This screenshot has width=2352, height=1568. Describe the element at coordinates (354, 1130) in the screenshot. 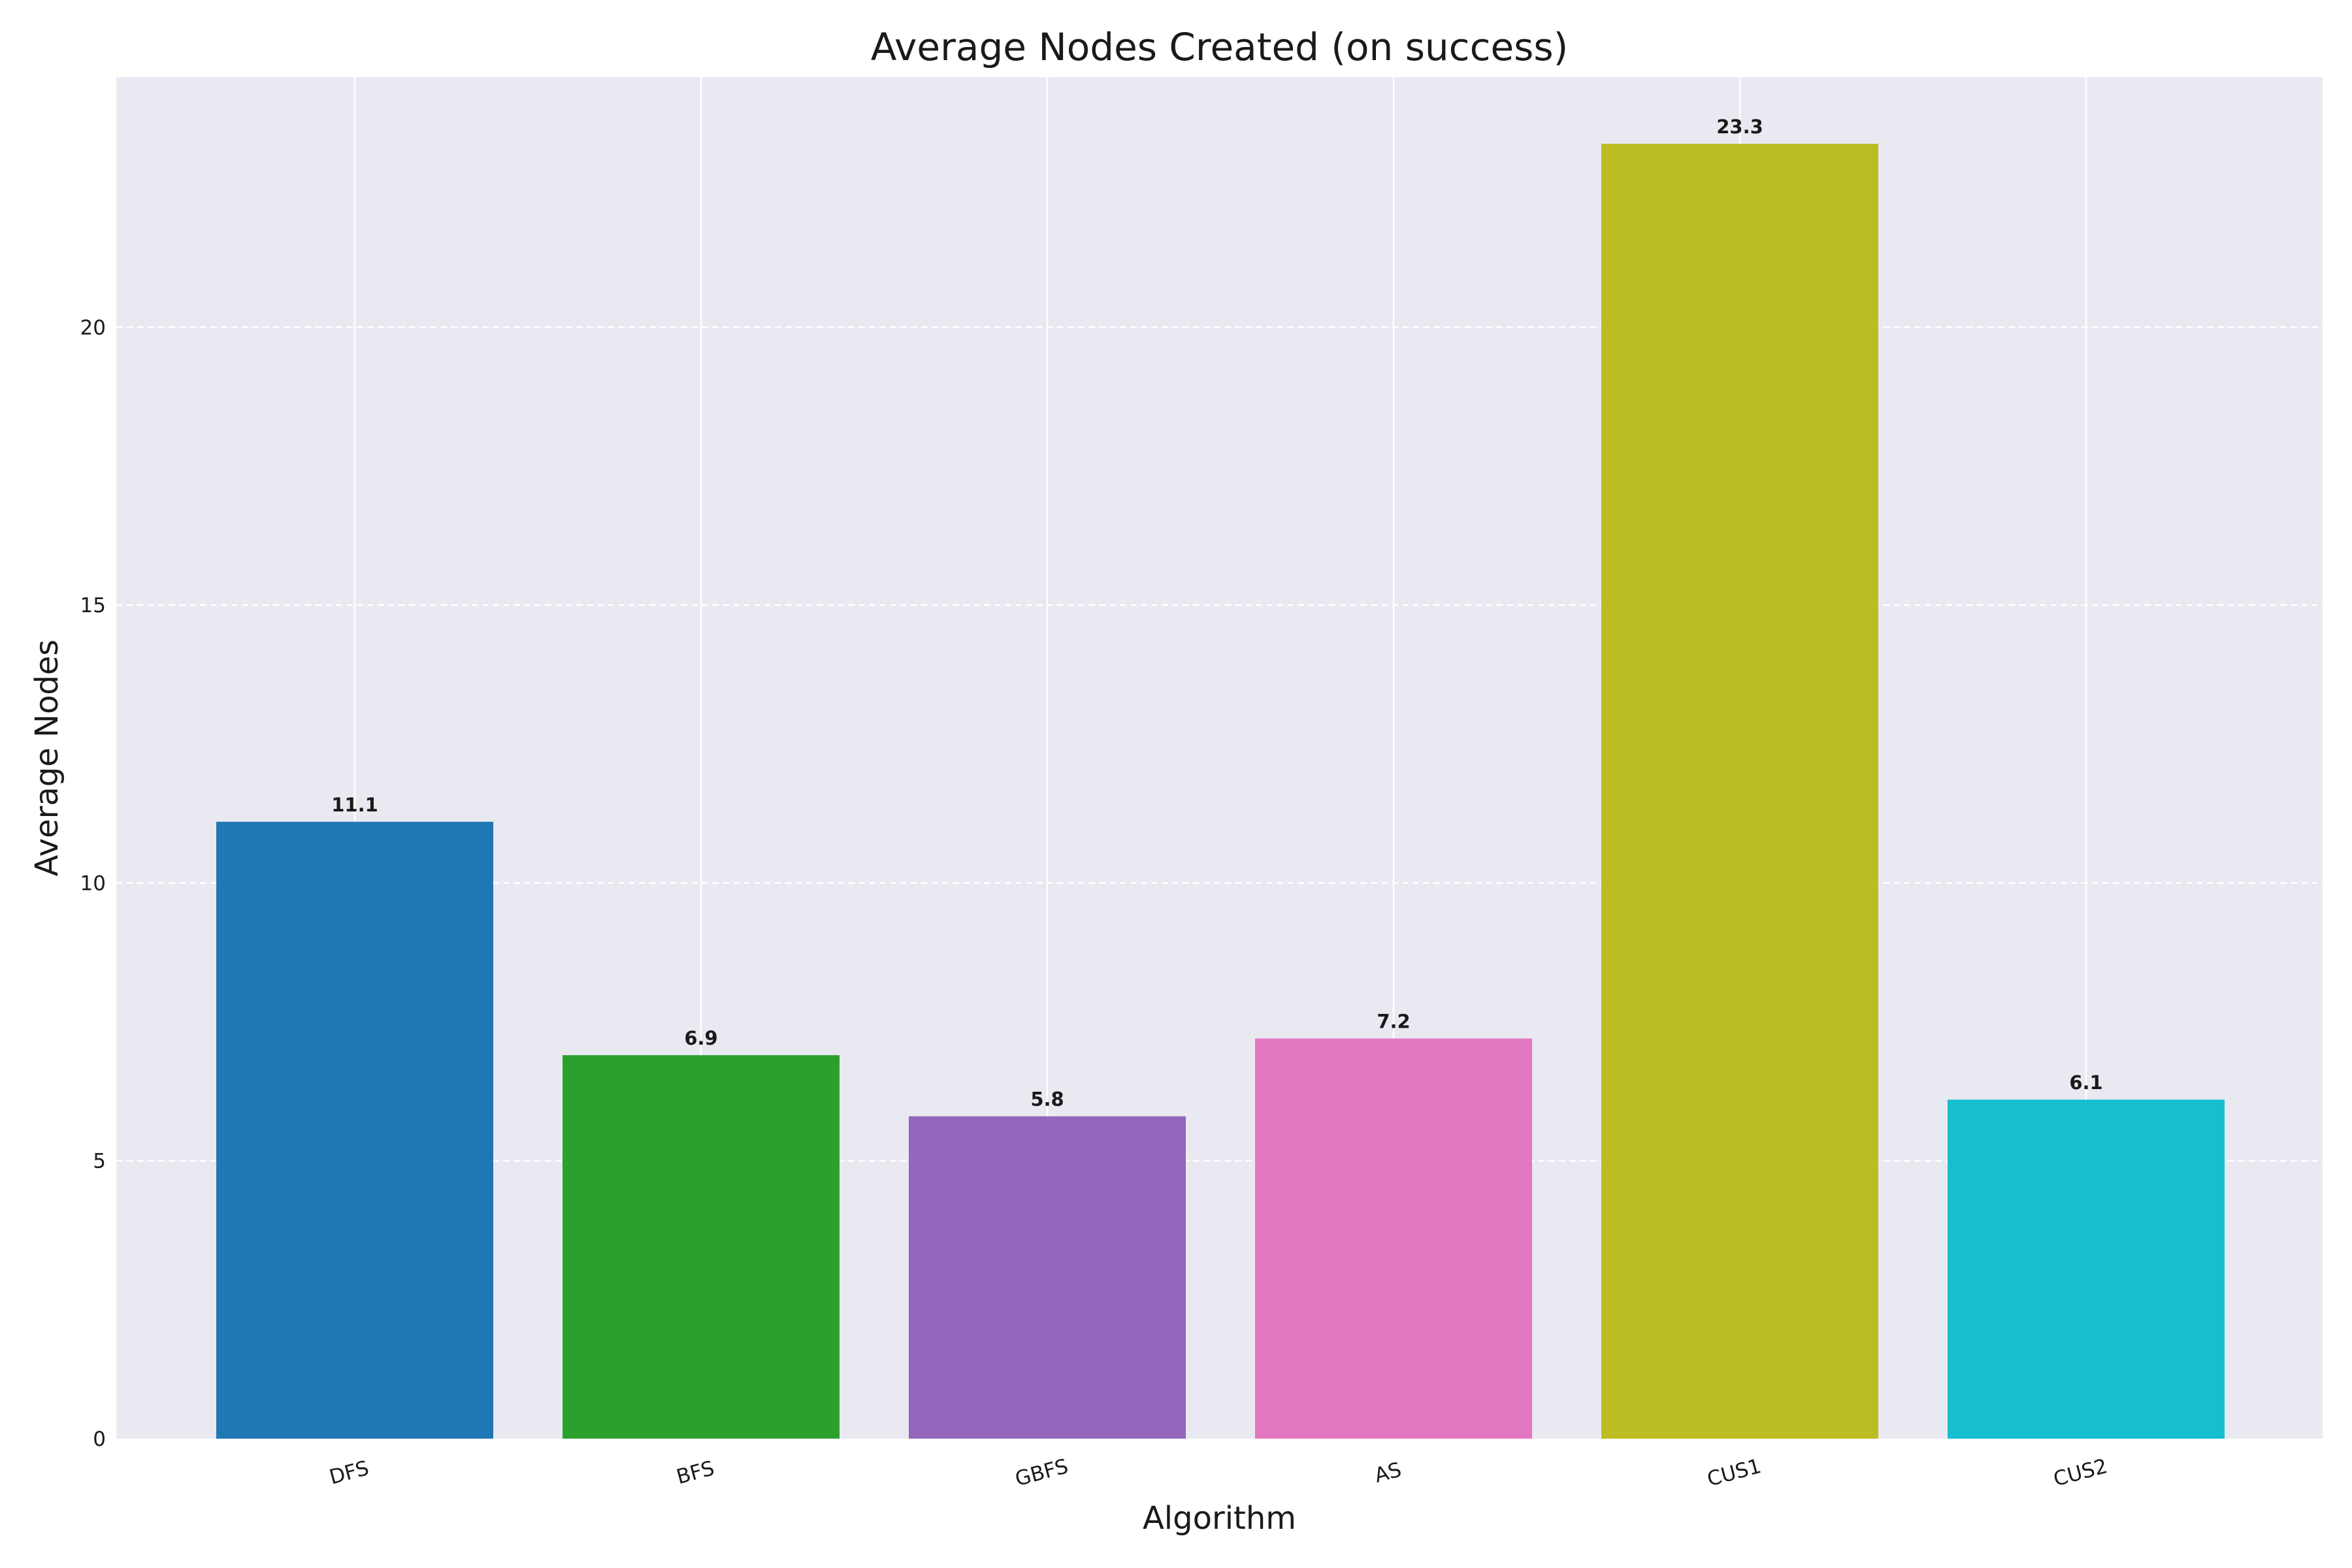

I see `bar-dfs` at that location.